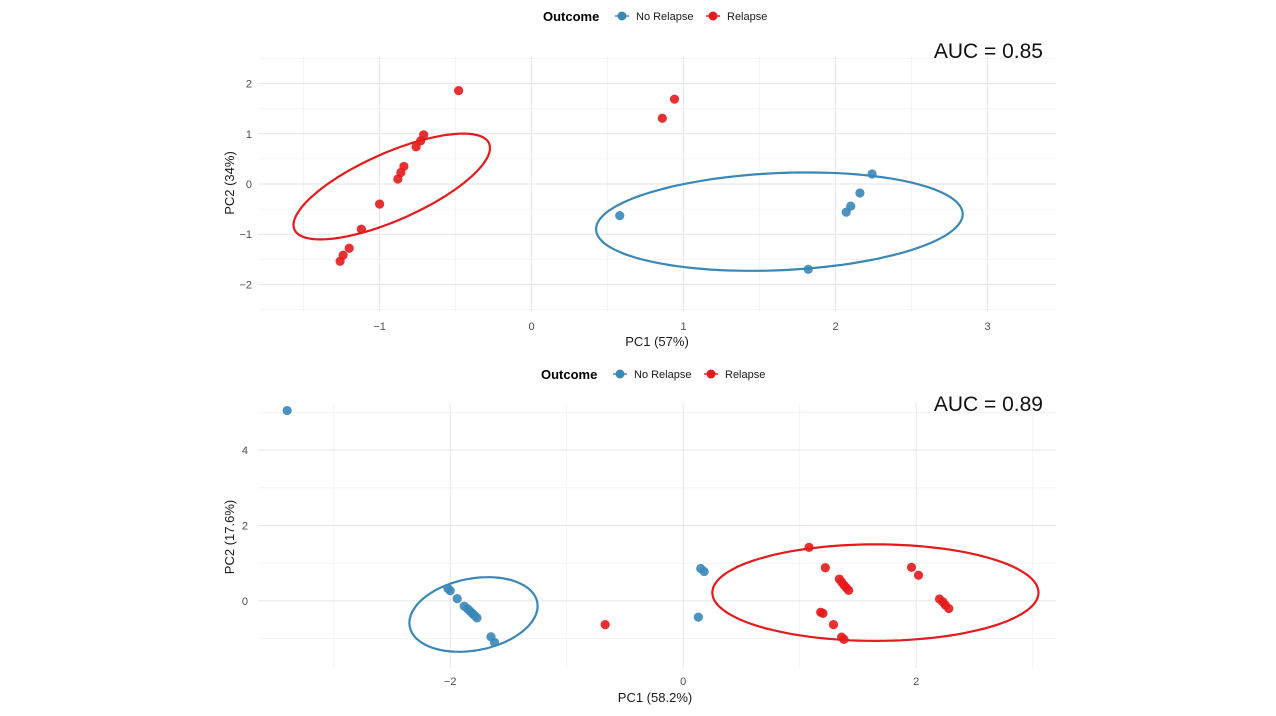 Image resolution: width=1276 pixels, height=716 pixels. What do you see at coordinates (450, 682) in the screenshot?
I see `x-tick-label: −2` at bounding box center [450, 682].